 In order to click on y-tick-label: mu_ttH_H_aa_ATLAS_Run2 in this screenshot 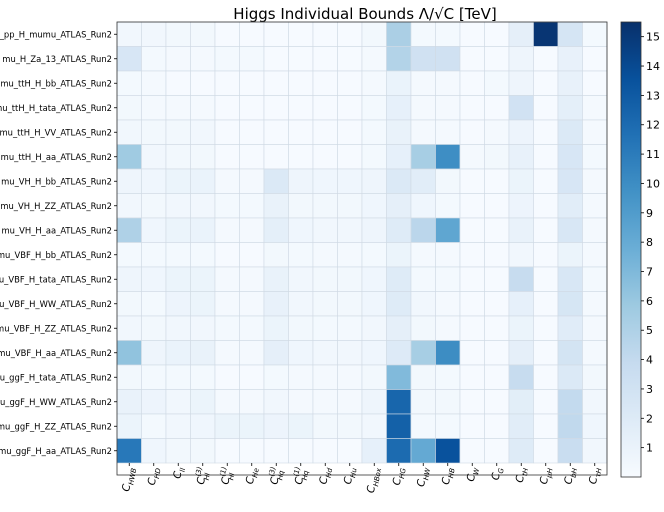, I will do `click(56, 157)`.